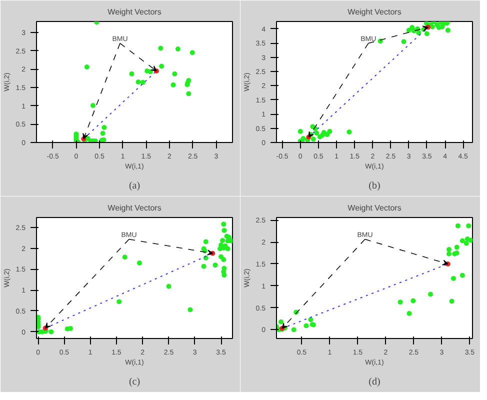 The image size is (487, 400). Describe the element at coordinates (374, 186) in the screenshot. I see `text: (b)` at that location.